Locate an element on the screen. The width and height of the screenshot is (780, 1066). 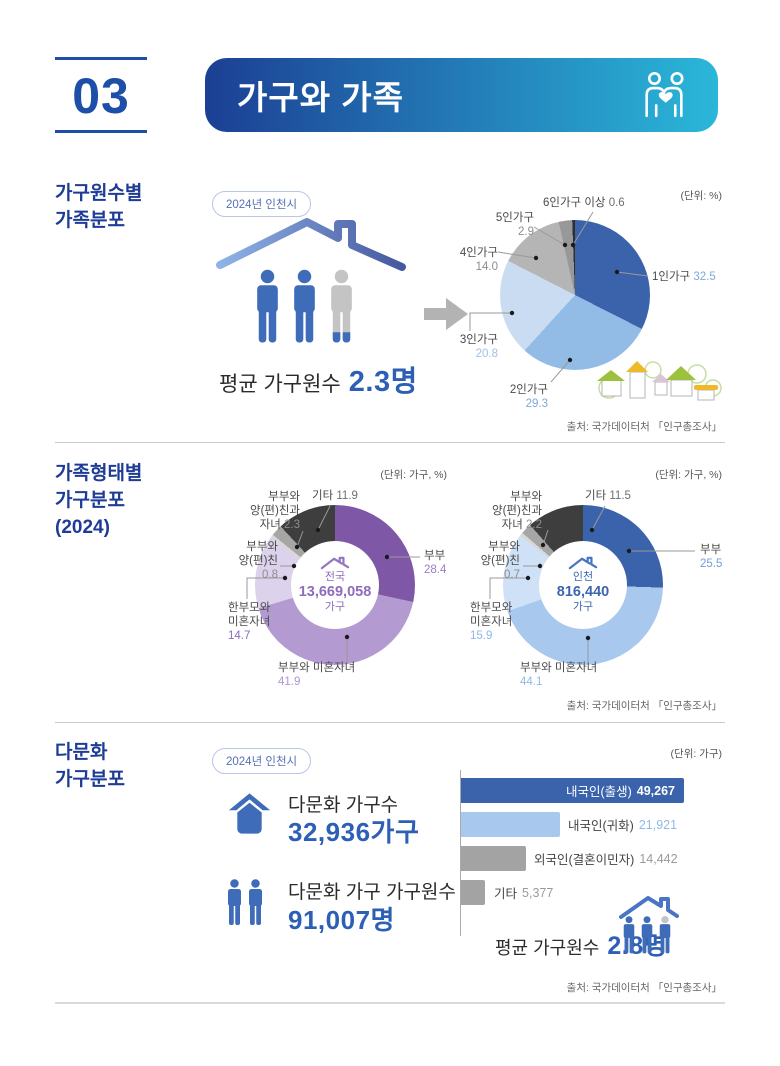
avg-household-size: 평균 가구원수 2.3명 is located at coordinates (318, 379).